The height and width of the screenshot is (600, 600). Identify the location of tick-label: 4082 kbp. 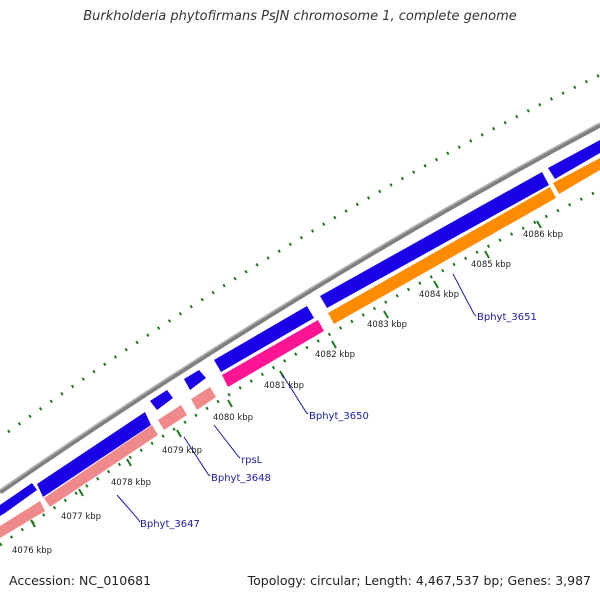
(335, 355).